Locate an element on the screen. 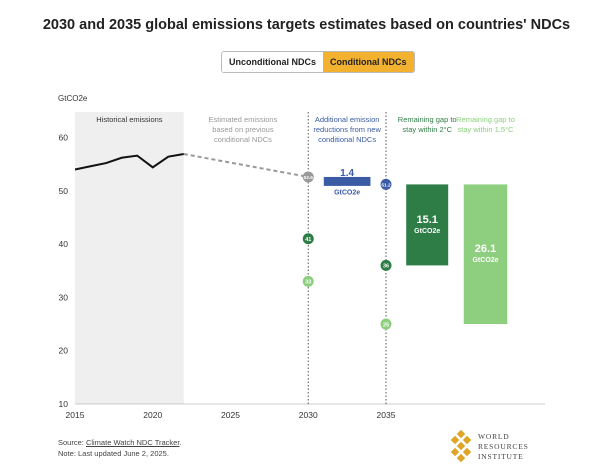 The height and width of the screenshot is (473, 613). gap-15c-value: 26.1 is located at coordinates (485, 249).